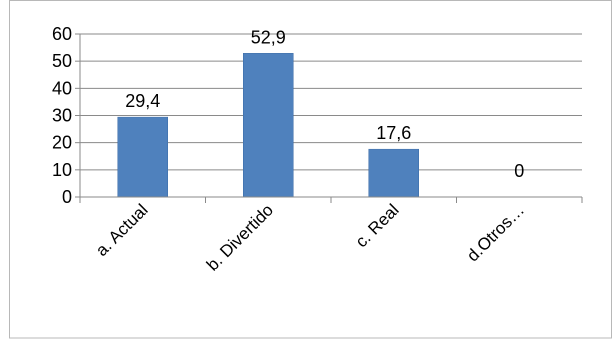 The height and width of the screenshot is (339, 613). What do you see at coordinates (62, 116) in the screenshot?
I see `y-tick-label: 30` at bounding box center [62, 116].